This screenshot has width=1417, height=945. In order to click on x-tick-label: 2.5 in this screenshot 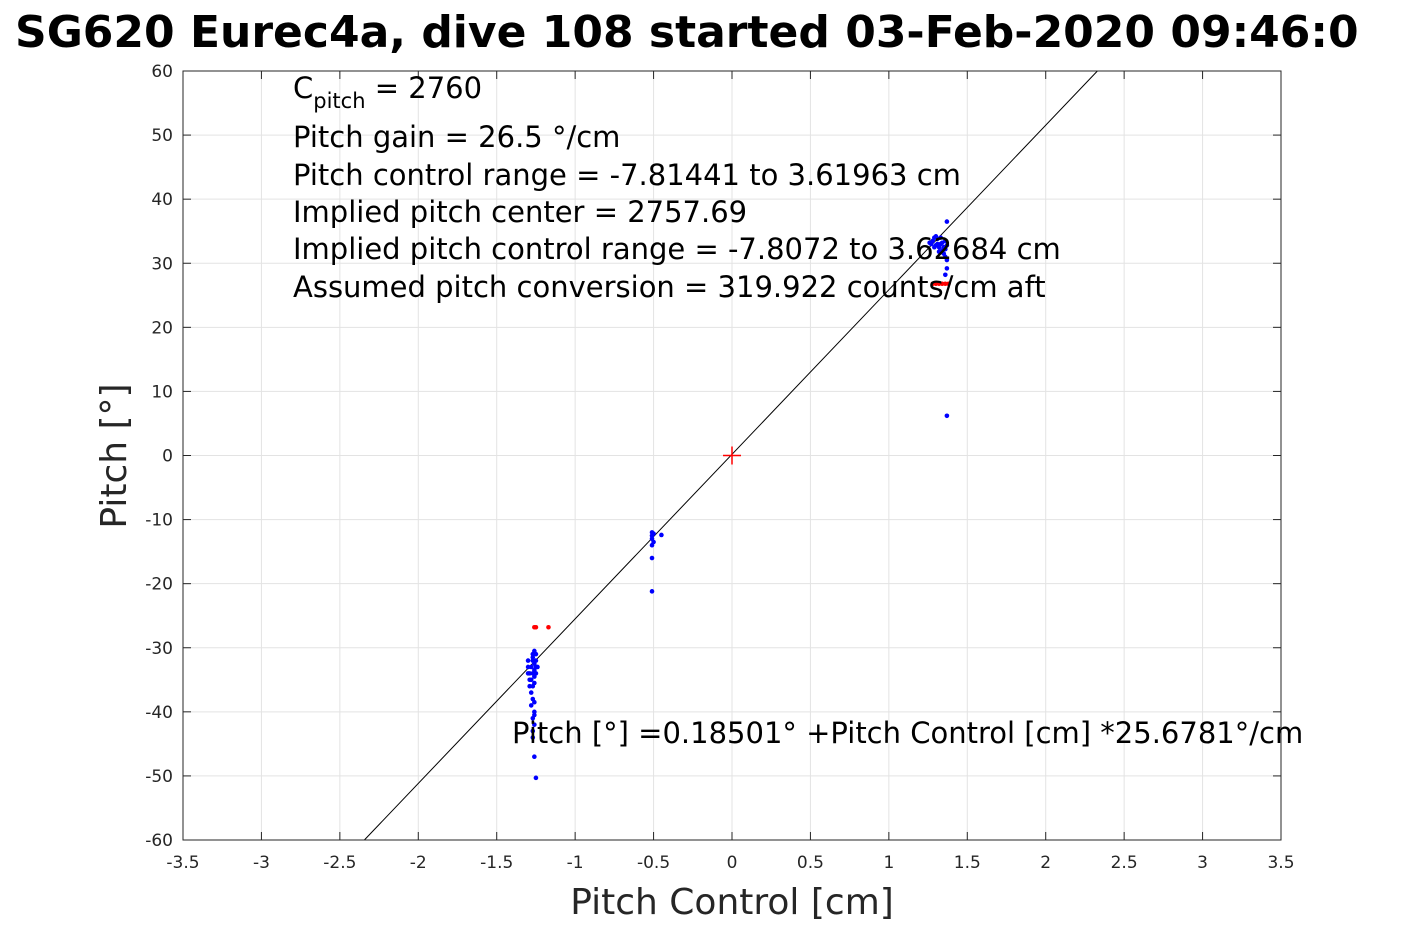, I will do `click(1124, 863)`.